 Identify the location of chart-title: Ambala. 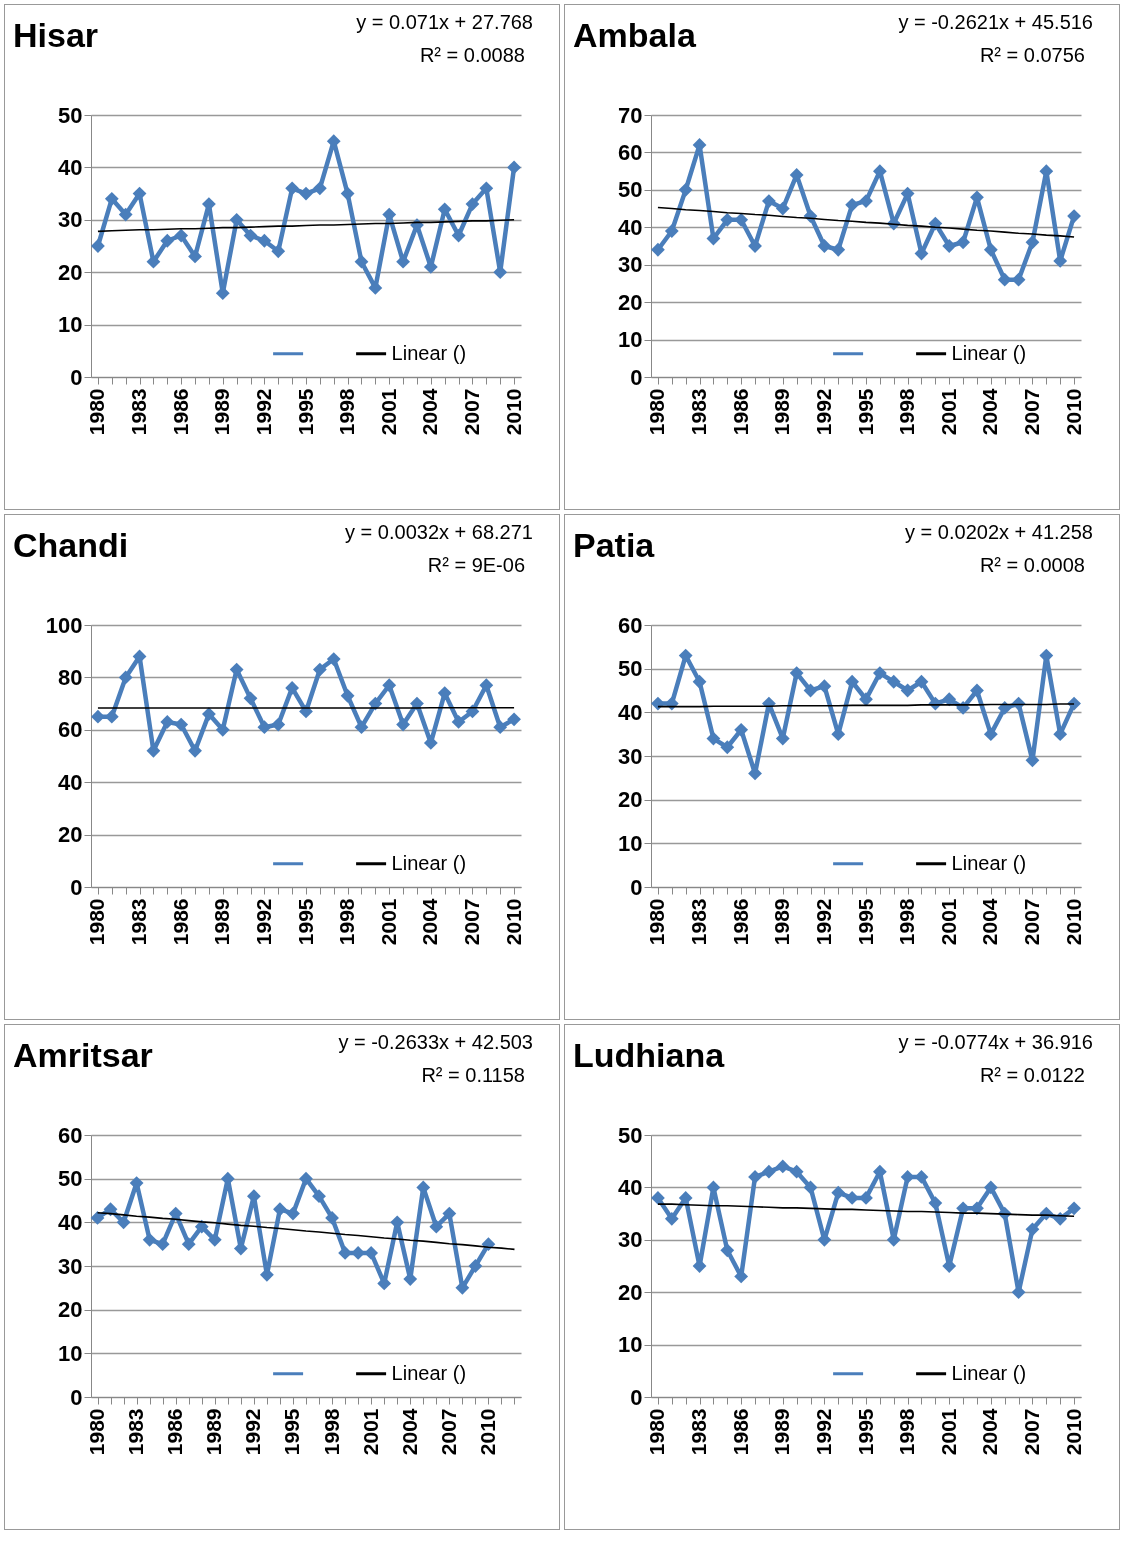
(635, 35).